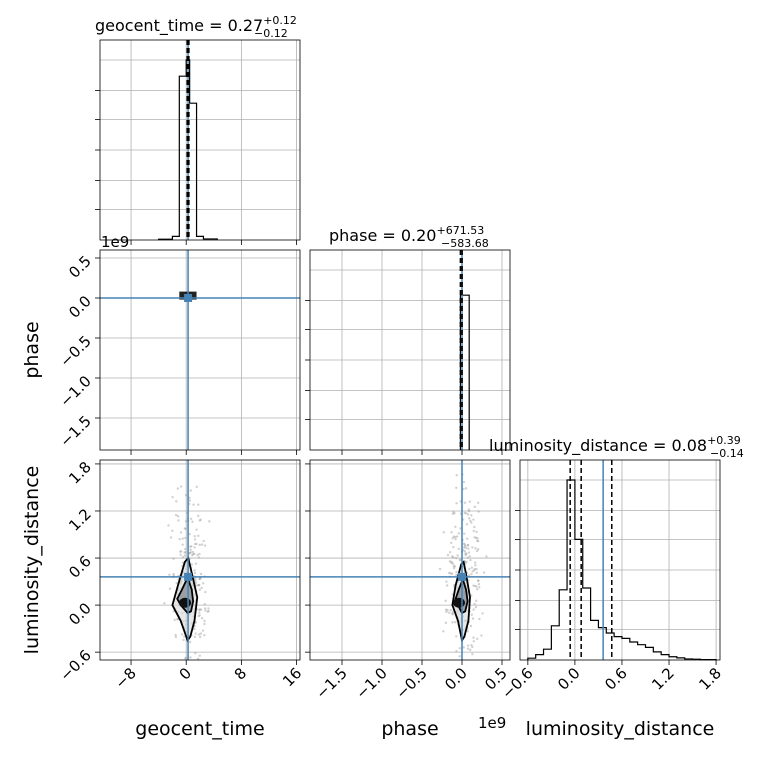 This screenshot has width=760, height=760. What do you see at coordinates (199, 729) in the screenshot?
I see `xlabel-geocent-time: geocent_time` at bounding box center [199, 729].